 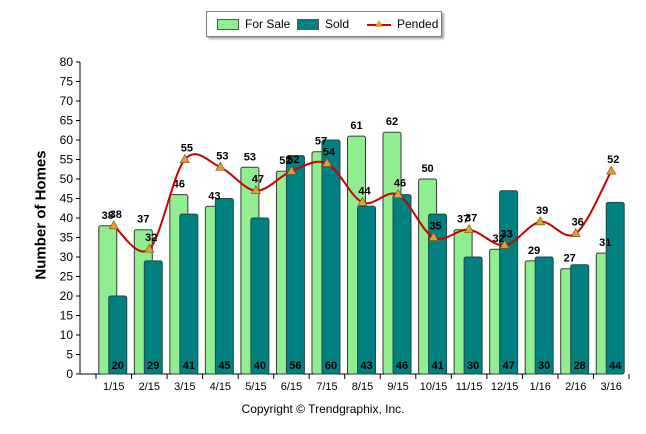 What do you see at coordinates (605, 243) in the screenshot?
I see `for-sale-value-label: 31` at bounding box center [605, 243].